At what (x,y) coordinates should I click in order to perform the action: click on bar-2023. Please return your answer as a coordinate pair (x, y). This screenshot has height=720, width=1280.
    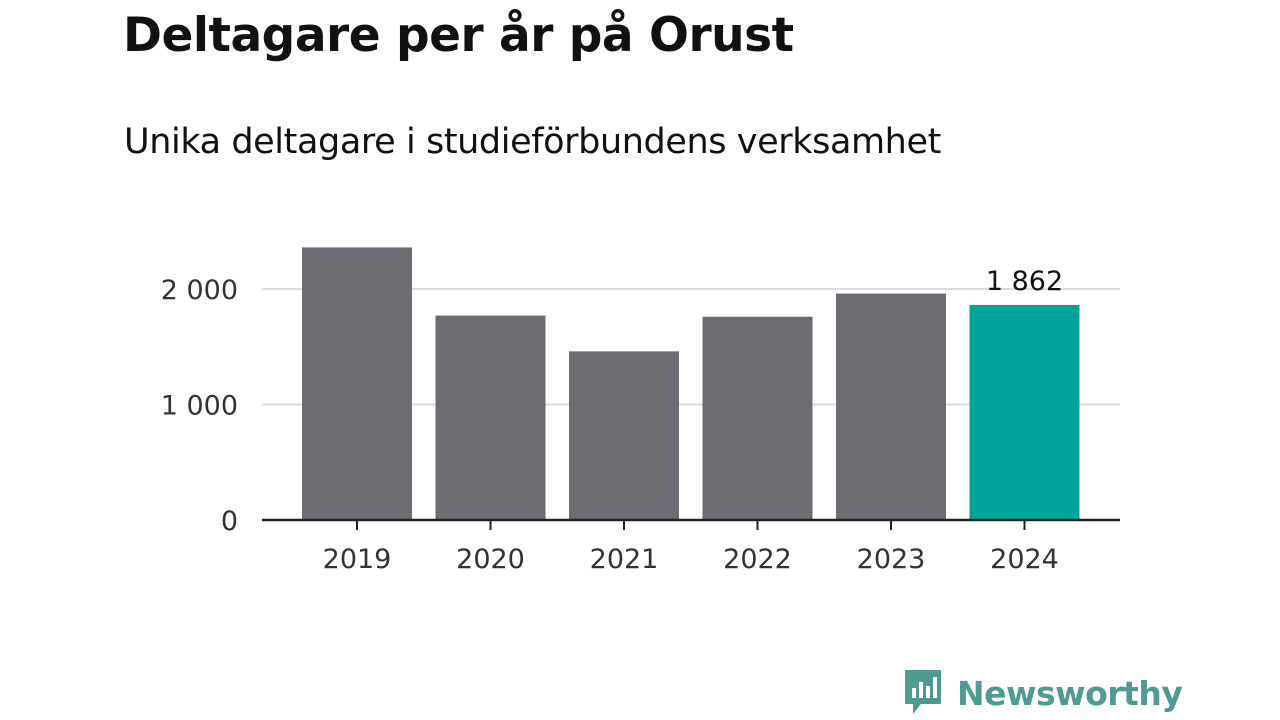
    Looking at the image, I should click on (891, 406).